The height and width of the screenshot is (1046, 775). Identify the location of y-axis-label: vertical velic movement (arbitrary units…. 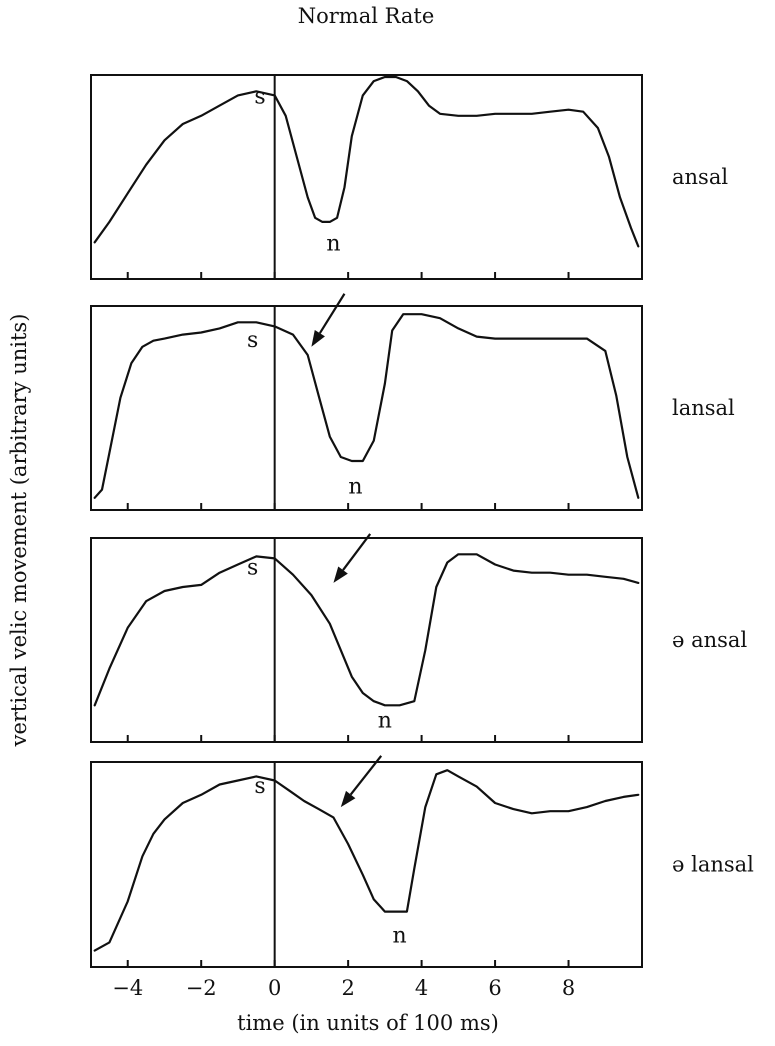
(19, 531).